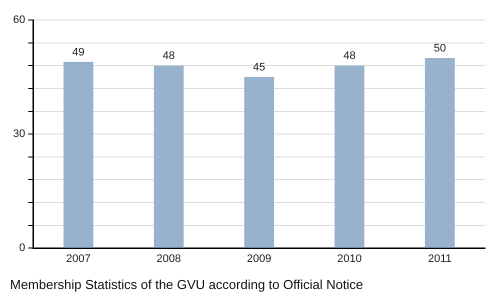  What do you see at coordinates (440, 48) in the screenshot?
I see `data-label: 50` at bounding box center [440, 48].